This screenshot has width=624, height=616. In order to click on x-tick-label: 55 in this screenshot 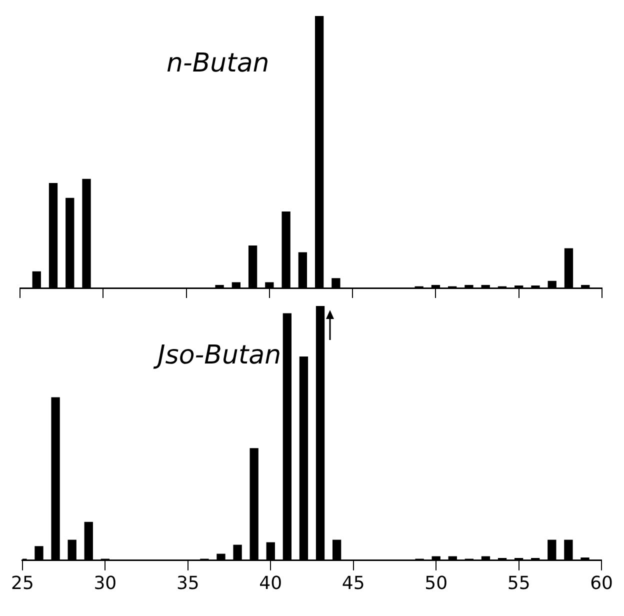, I will do `click(518, 583)`.